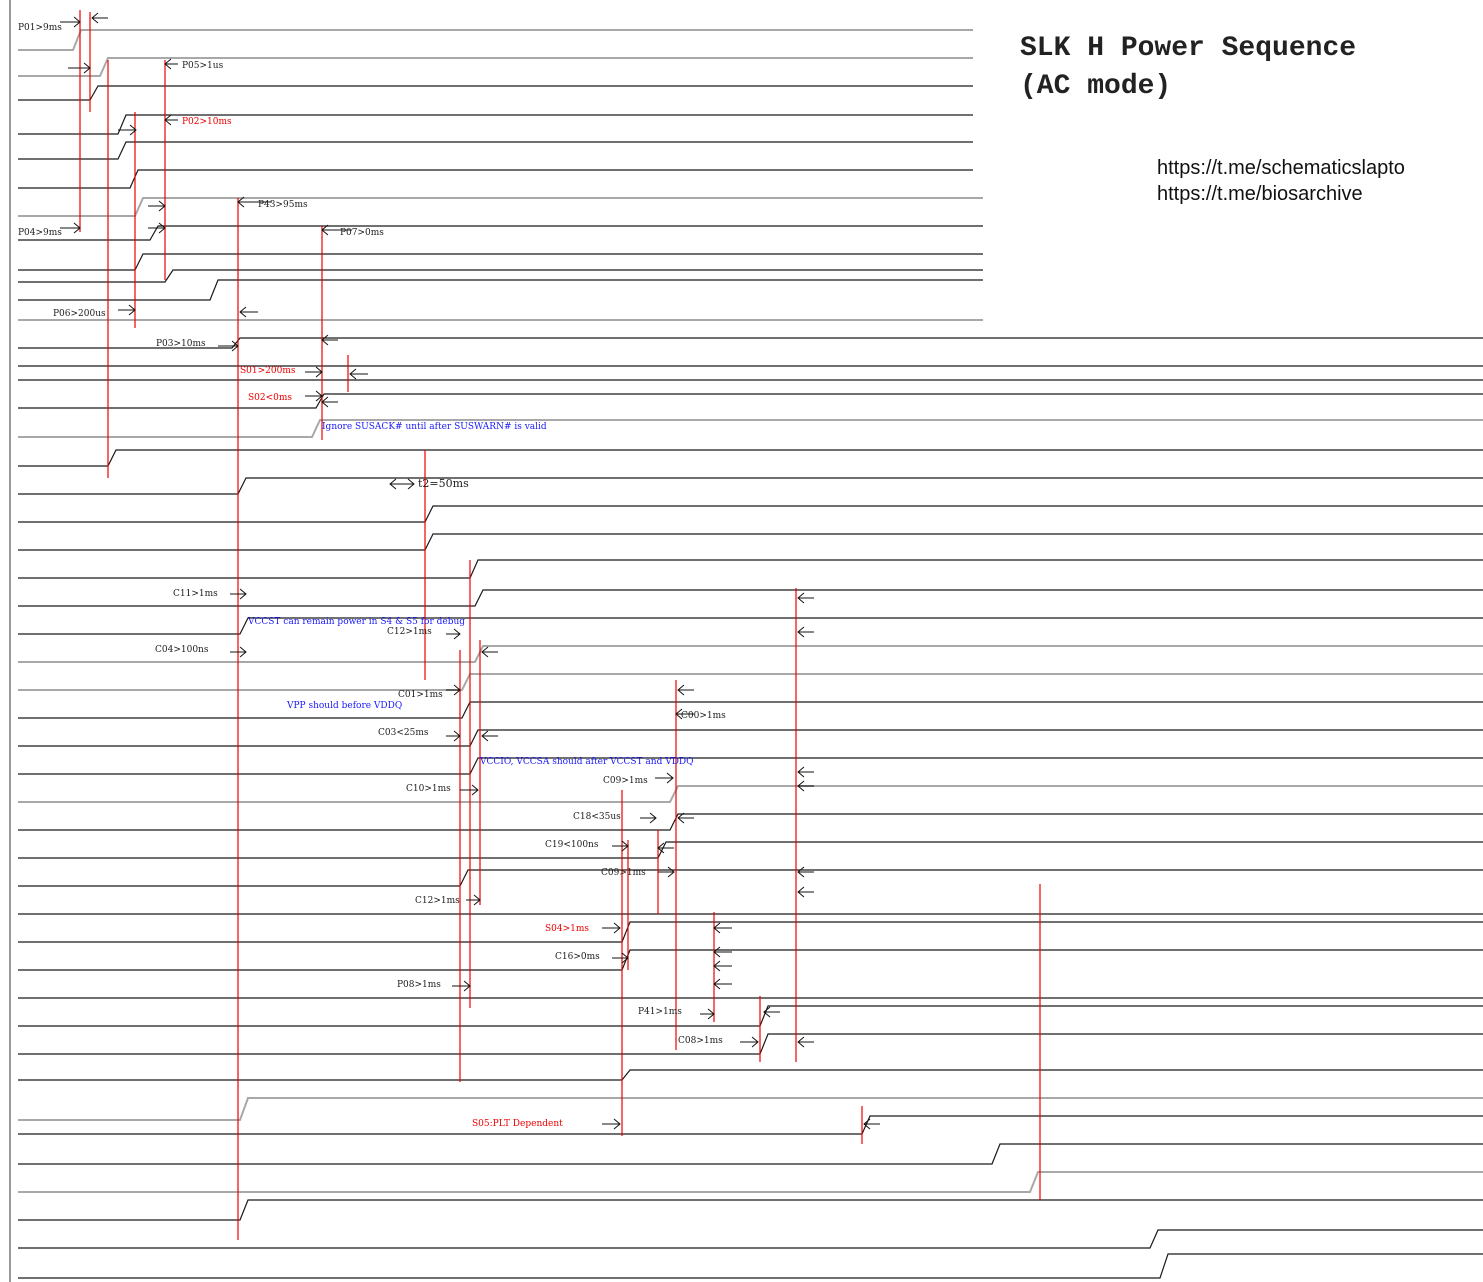 The height and width of the screenshot is (1282, 1483). I want to click on note: VCCIO, VCCSA should after VCCST and VDDQ, so click(586, 762).